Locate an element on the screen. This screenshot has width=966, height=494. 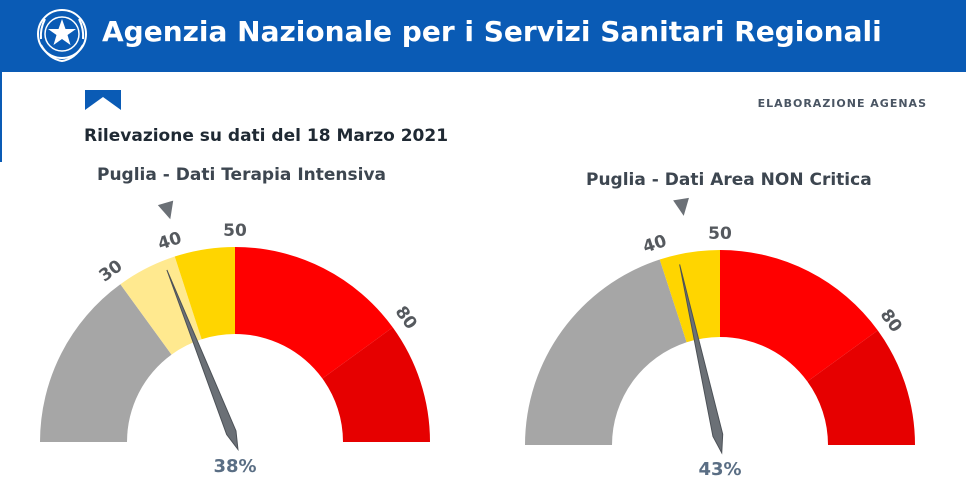
survey-date: Rilevazione su dati del 18 Marzo 2021 is located at coordinates (266, 136).